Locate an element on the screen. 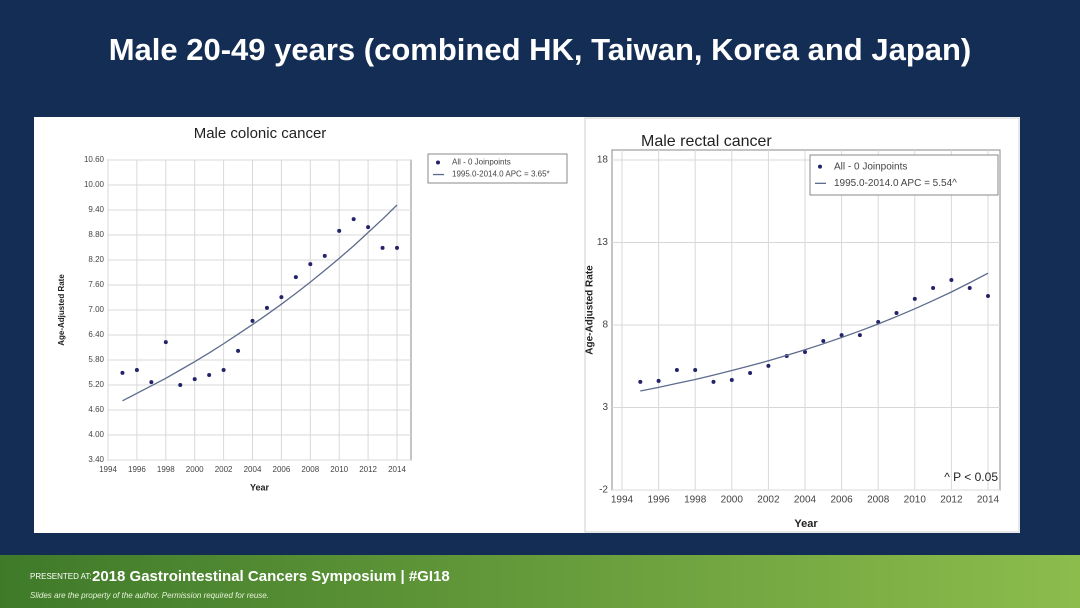  y-tick-label: 6.40 is located at coordinates (96, 334).